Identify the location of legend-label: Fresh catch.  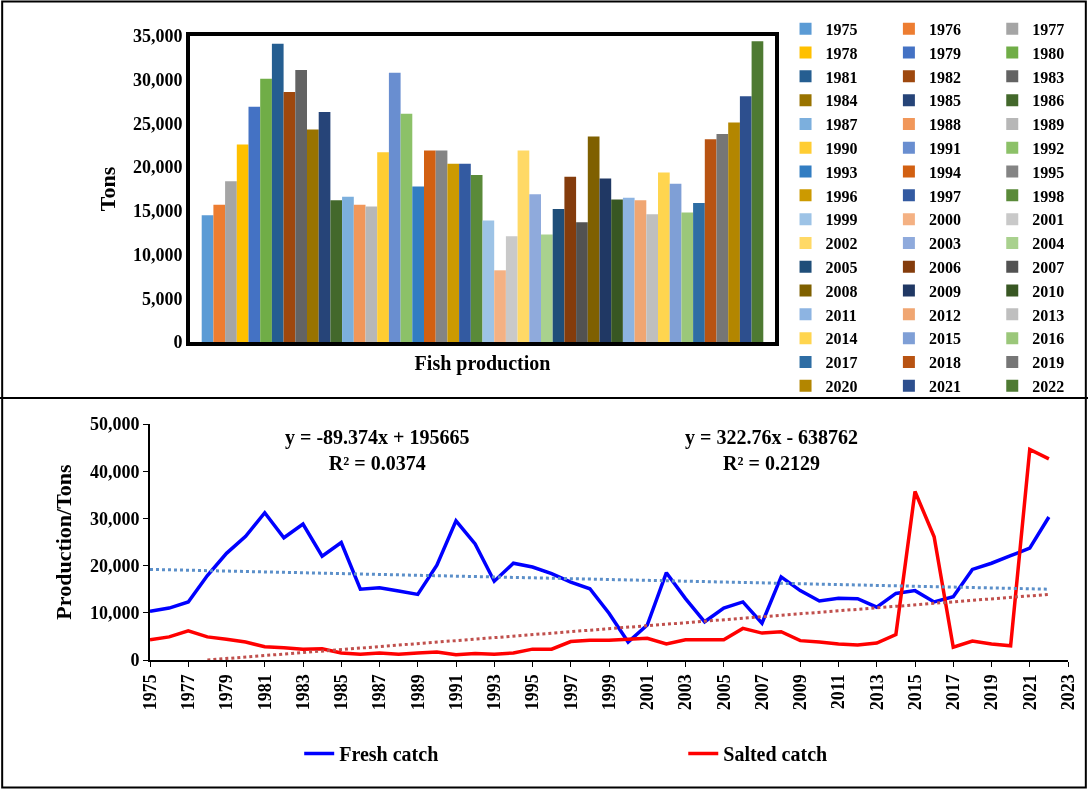
(389, 754).